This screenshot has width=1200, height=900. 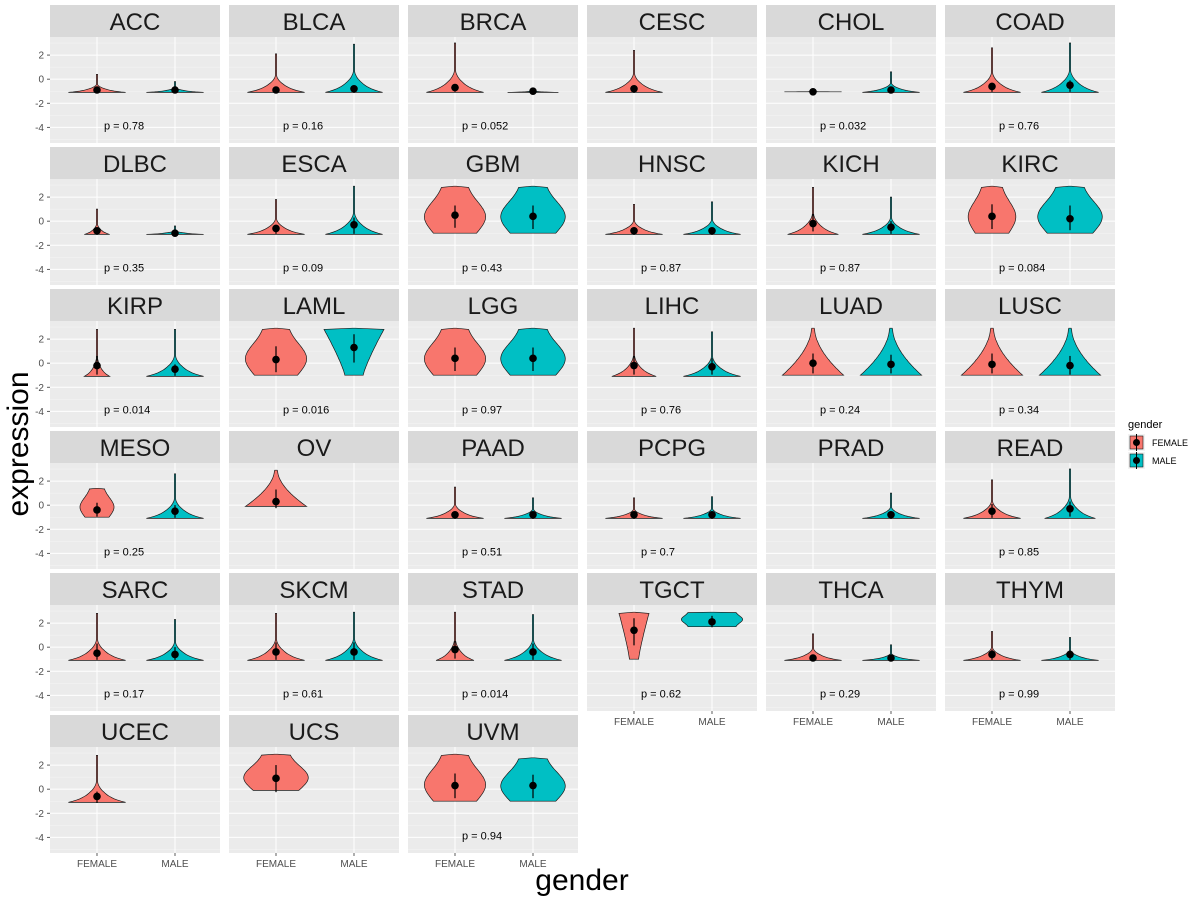 What do you see at coordinates (314, 22) in the screenshot?
I see `panel-title: BLCA` at bounding box center [314, 22].